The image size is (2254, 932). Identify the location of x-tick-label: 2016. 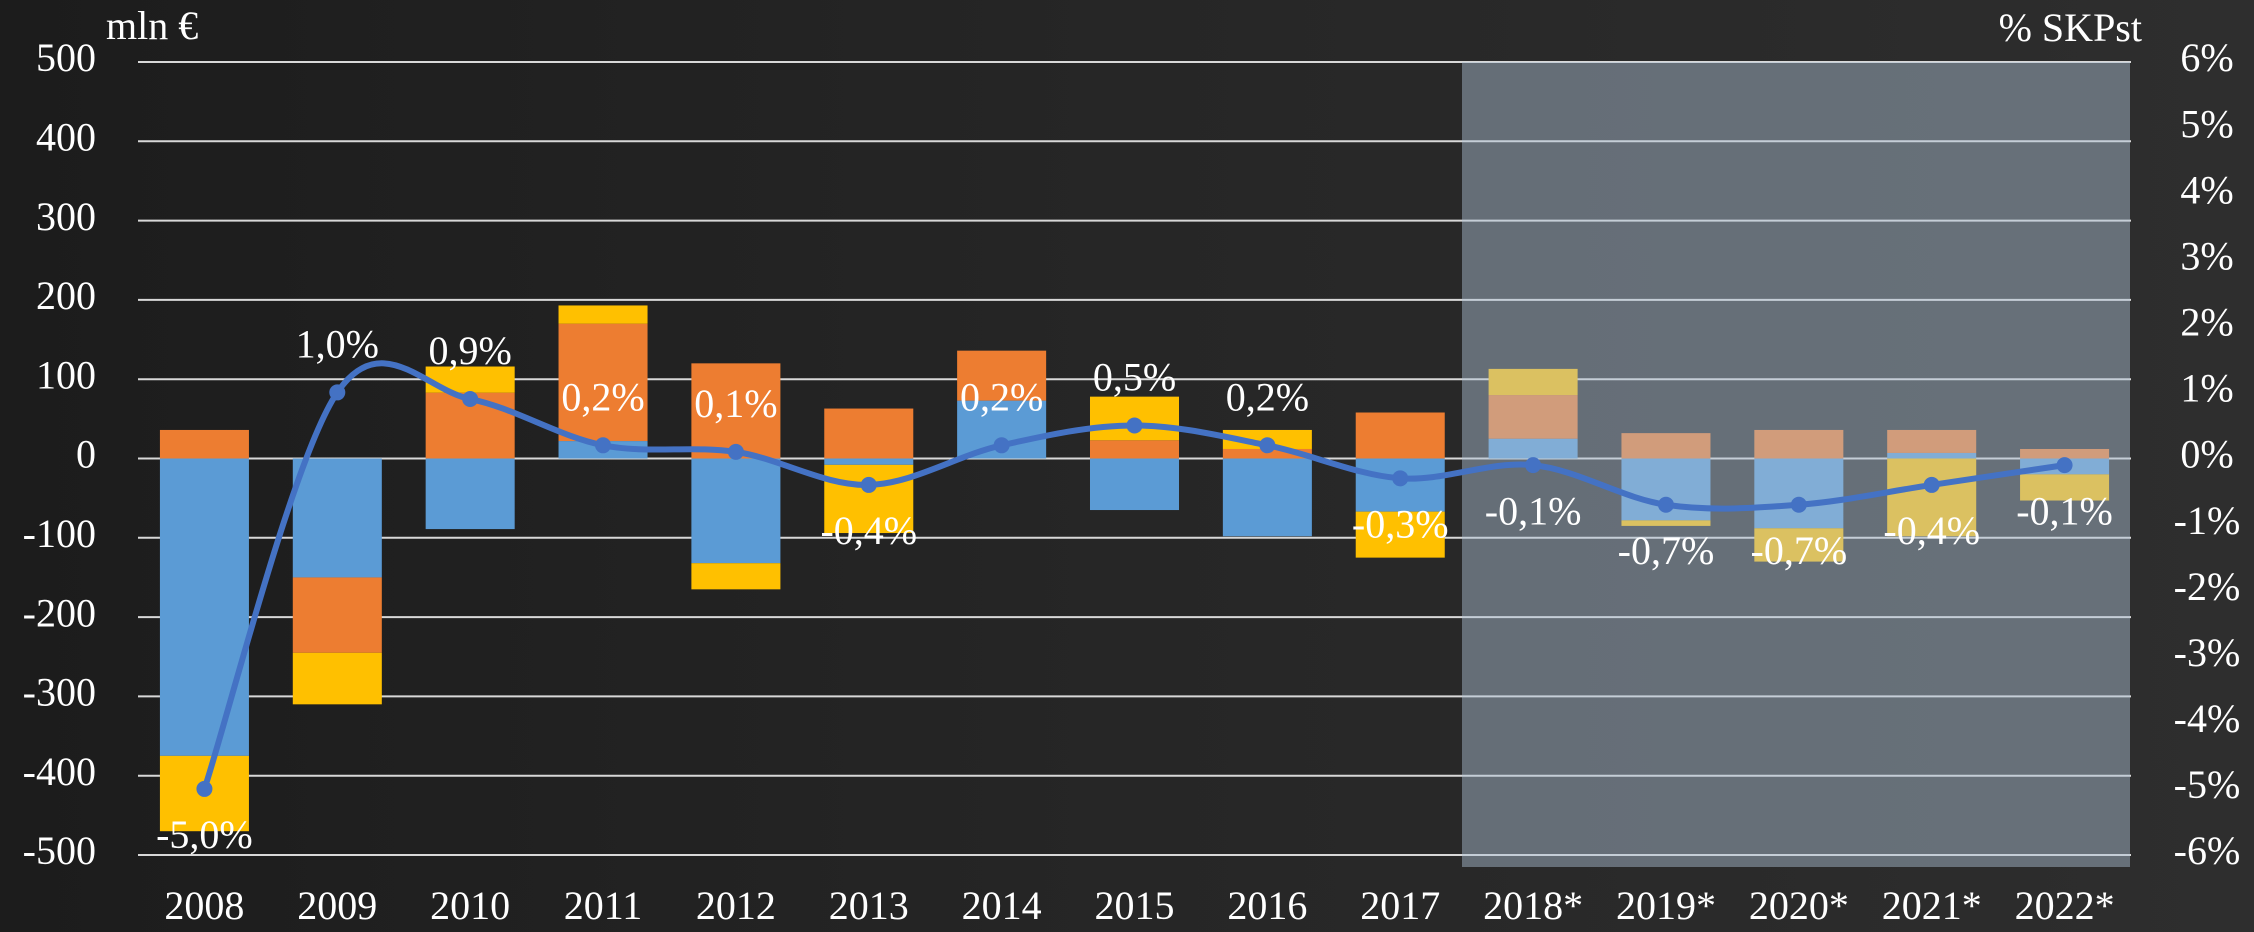
(1267, 905).